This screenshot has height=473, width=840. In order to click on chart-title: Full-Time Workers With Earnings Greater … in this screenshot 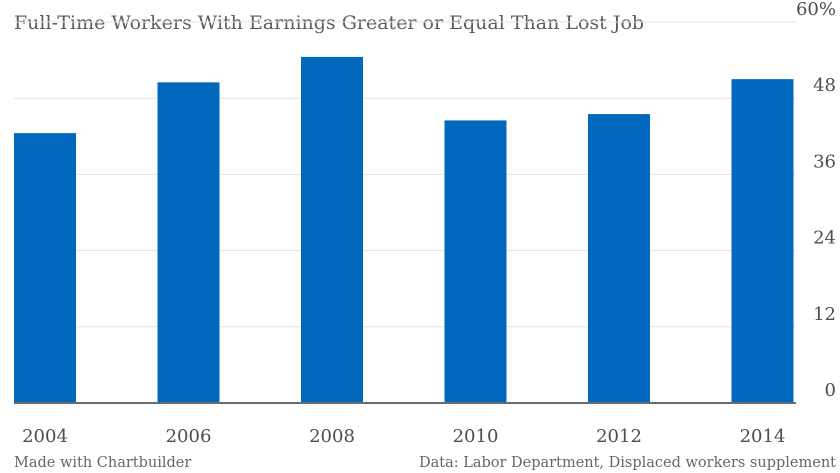, I will do `click(329, 23)`.